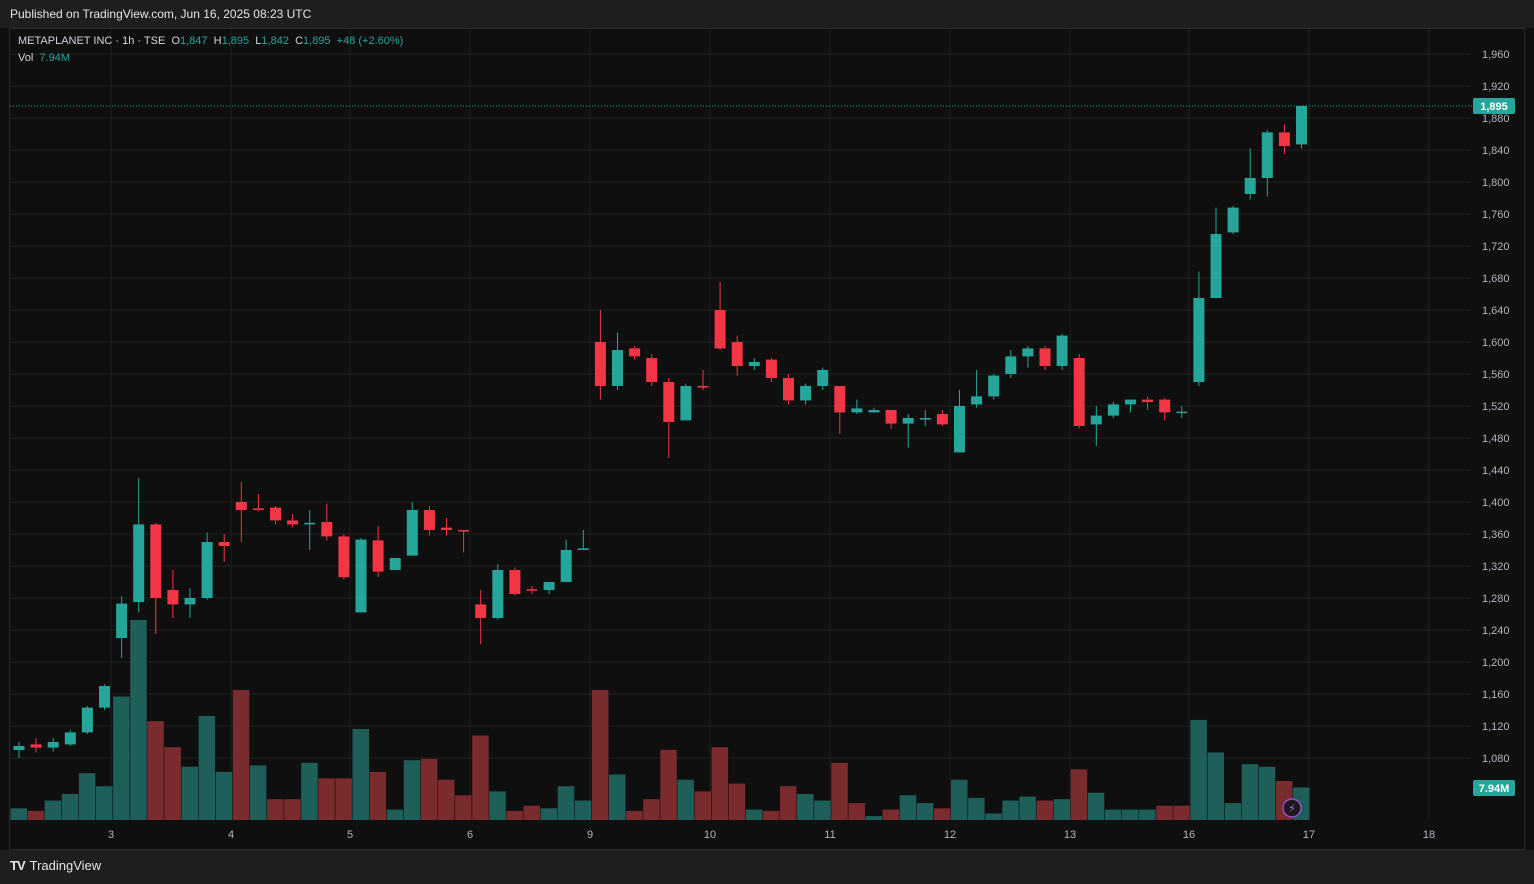 The image size is (1534, 884). I want to click on time-tick-label: 5, so click(350, 835).